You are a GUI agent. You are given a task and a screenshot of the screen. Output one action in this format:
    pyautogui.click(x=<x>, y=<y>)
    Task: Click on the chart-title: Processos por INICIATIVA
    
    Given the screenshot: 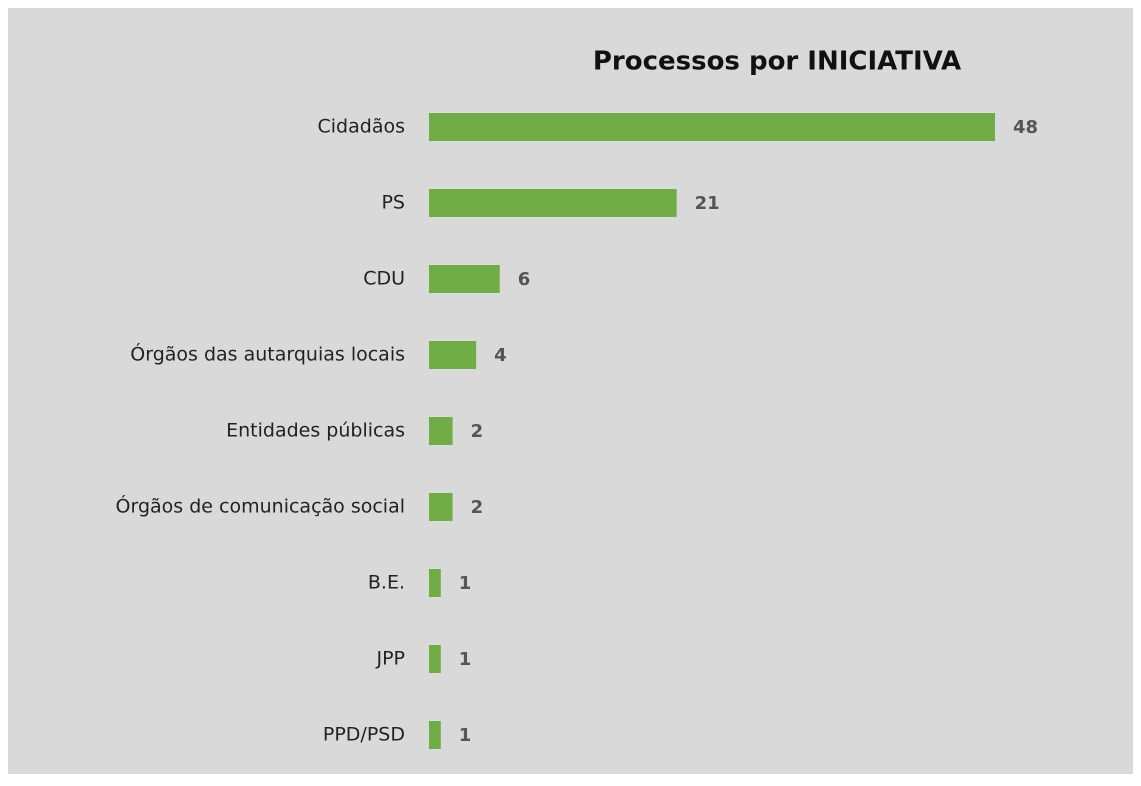 What is the action you would take?
    pyautogui.click(x=777, y=62)
    